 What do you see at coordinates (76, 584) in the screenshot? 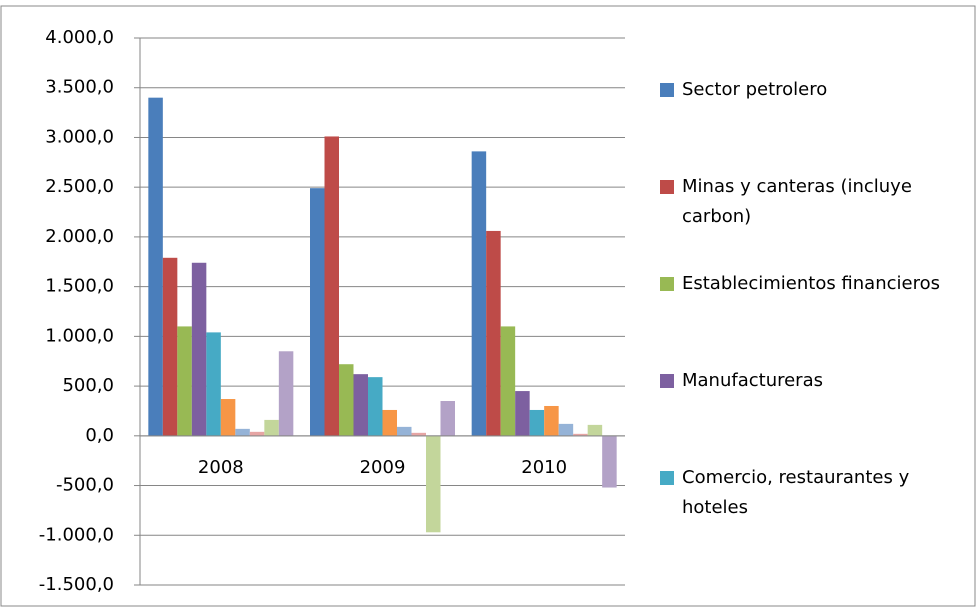
I see `y-tick-label: -1.500,0` at bounding box center [76, 584].